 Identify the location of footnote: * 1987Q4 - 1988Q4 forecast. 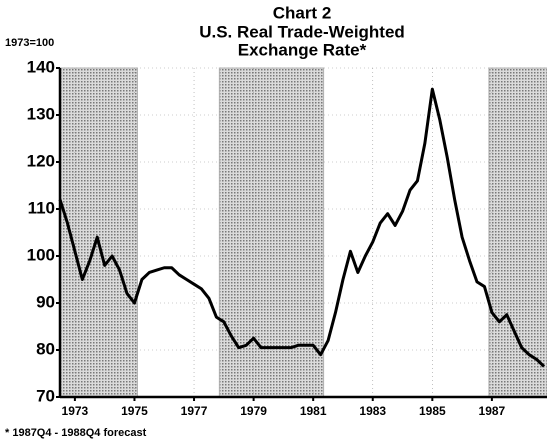
(76, 433).